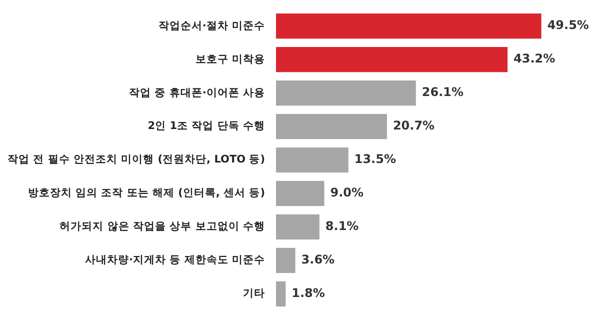 The height and width of the screenshot is (320, 599). What do you see at coordinates (230, 59) in the screenshot?
I see `y-tick-label: 보호구 미착용` at bounding box center [230, 59].